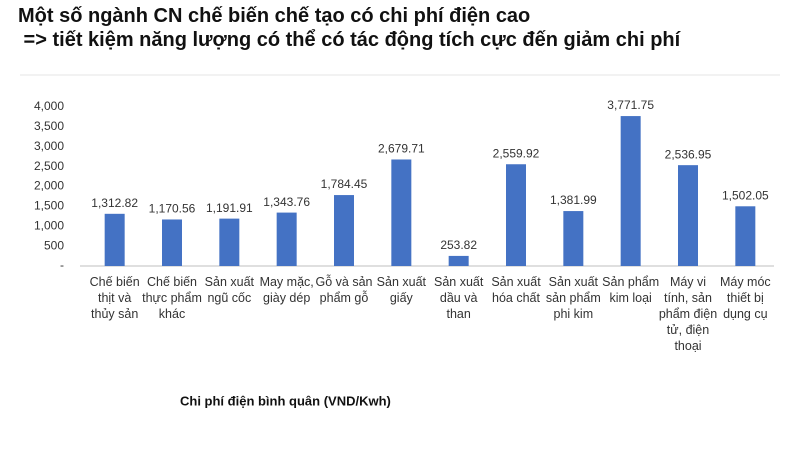  Describe the element at coordinates (458, 245) in the screenshot. I see `value-label: 253.82` at that location.